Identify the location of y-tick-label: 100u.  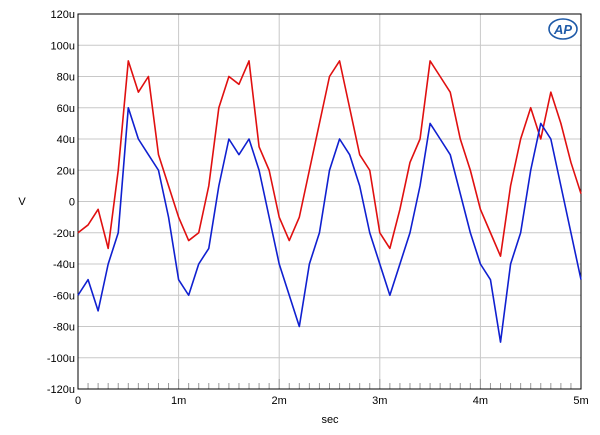
(63, 46).